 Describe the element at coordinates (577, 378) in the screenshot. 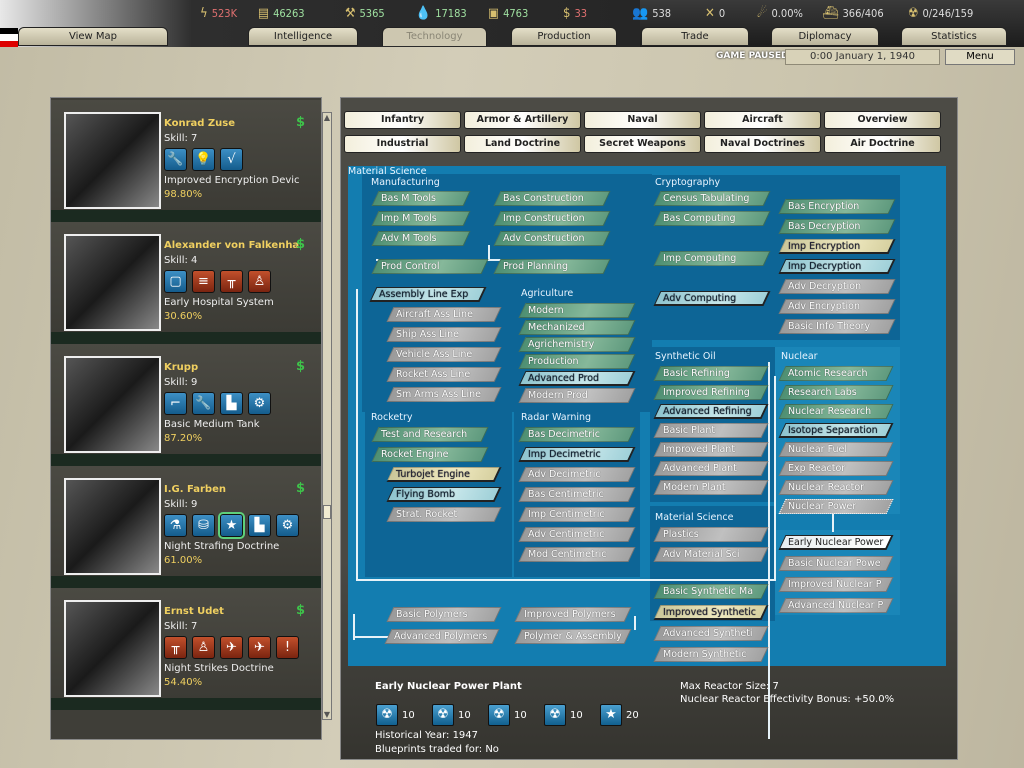

I see `tech-node: Advanced Prod` at that location.